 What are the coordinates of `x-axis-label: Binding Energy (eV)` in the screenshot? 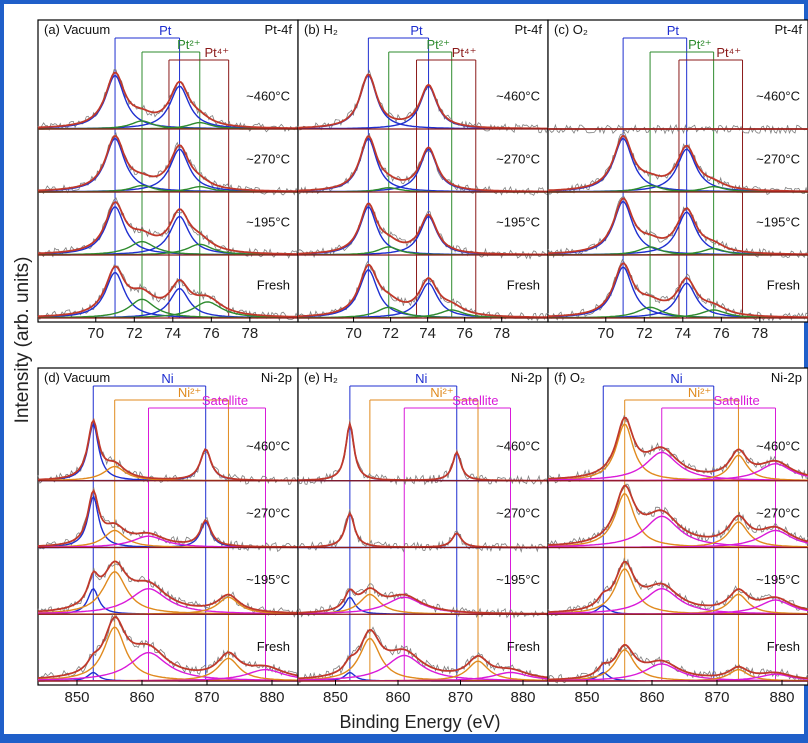 It's located at (419, 722).